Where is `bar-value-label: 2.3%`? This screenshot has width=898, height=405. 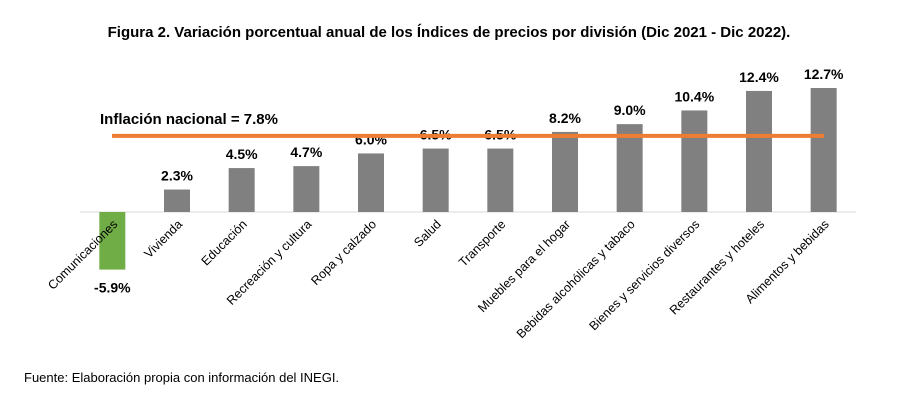
bar-value-label: 2.3% is located at coordinates (177, 176).